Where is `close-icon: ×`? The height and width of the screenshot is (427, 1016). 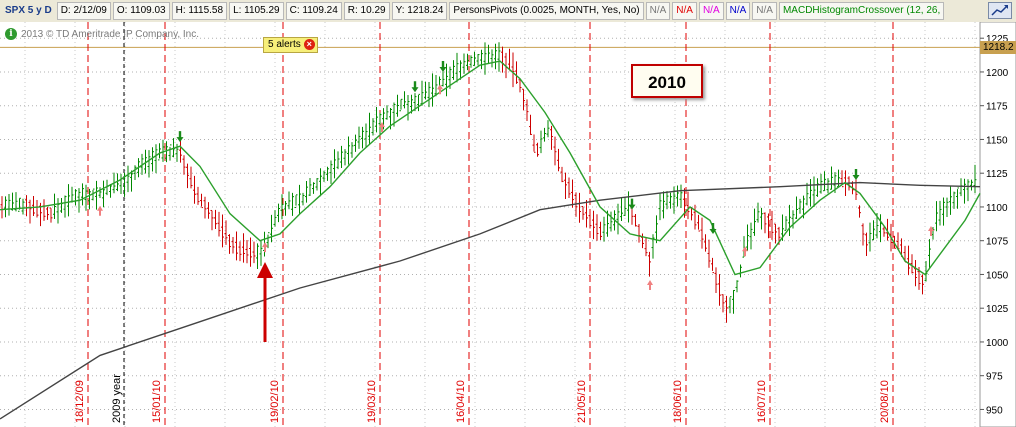
close-icon: × is located at coordinates (309, 44).